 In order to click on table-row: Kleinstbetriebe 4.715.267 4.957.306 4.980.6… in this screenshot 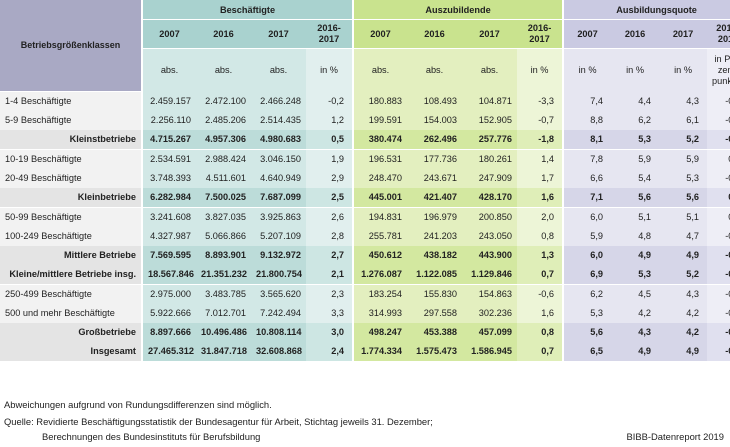, I will do `click(365, 139)`.